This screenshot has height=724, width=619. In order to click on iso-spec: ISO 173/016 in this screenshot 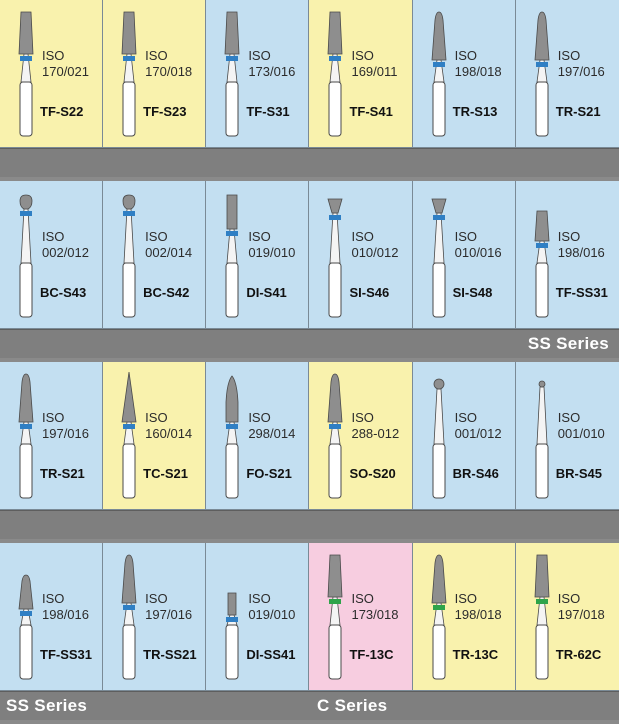, I will do `click(271, 64)`.